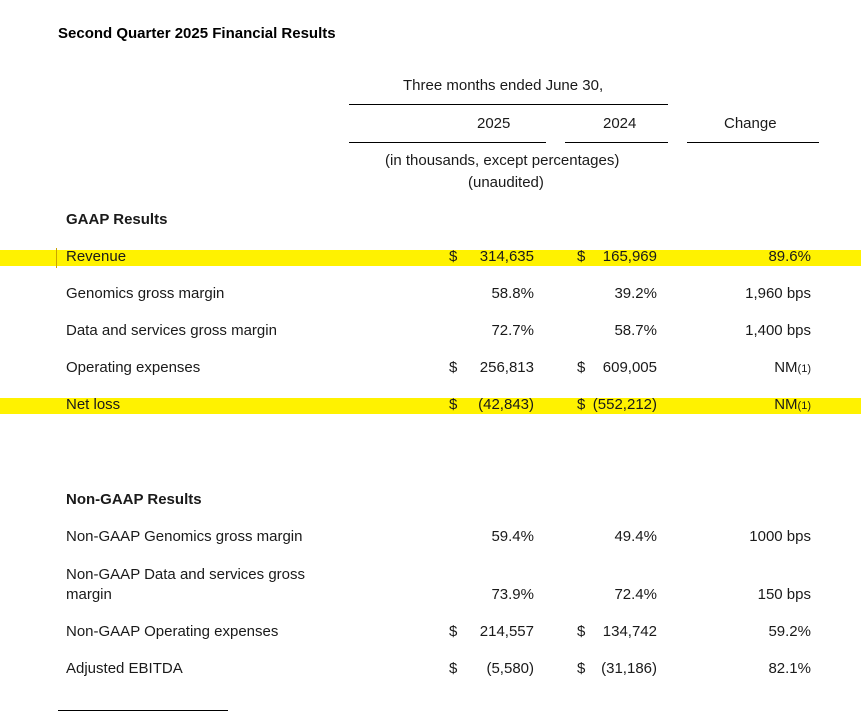 The width and height of the screenshot is (861, 713). What do you see at coordinates (506, 256) in the screenshot?
I see `value-2025: 314,635` at bounding box center [506, 256].